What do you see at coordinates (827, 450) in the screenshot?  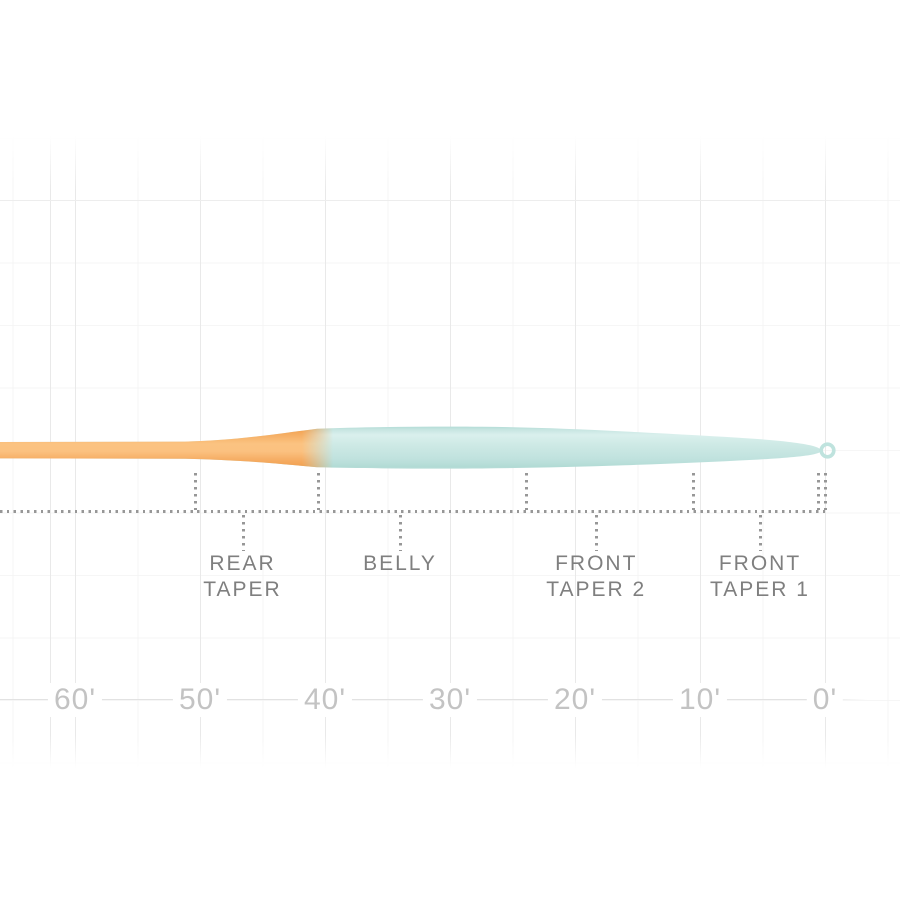 I see `welded-tip-loop` at bounding box center [827, 450].